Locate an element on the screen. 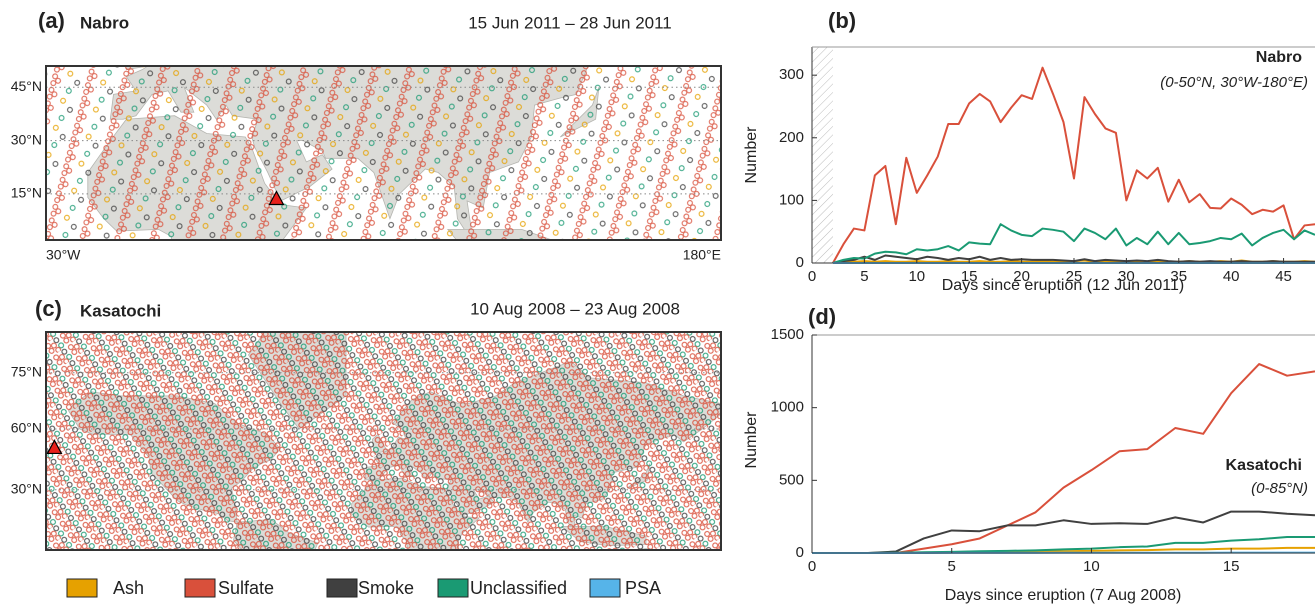  lat-tick-label: 75°N is located at coordinates (26, 371).